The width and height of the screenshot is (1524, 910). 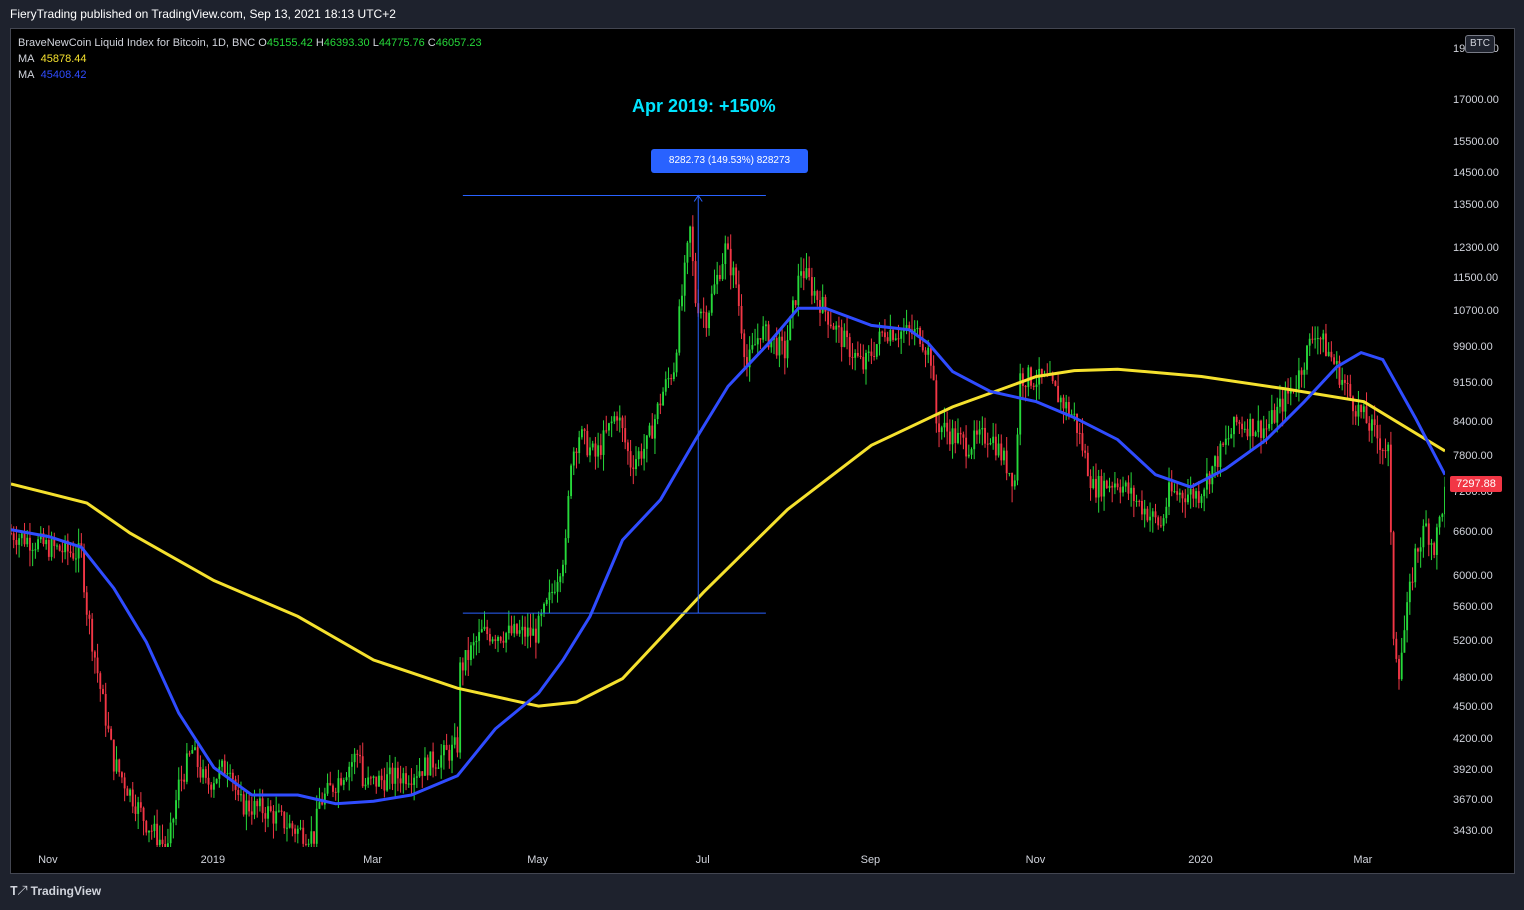 I want to click on legend-ma1-value: 45878.44, so click(x=63, y=59).